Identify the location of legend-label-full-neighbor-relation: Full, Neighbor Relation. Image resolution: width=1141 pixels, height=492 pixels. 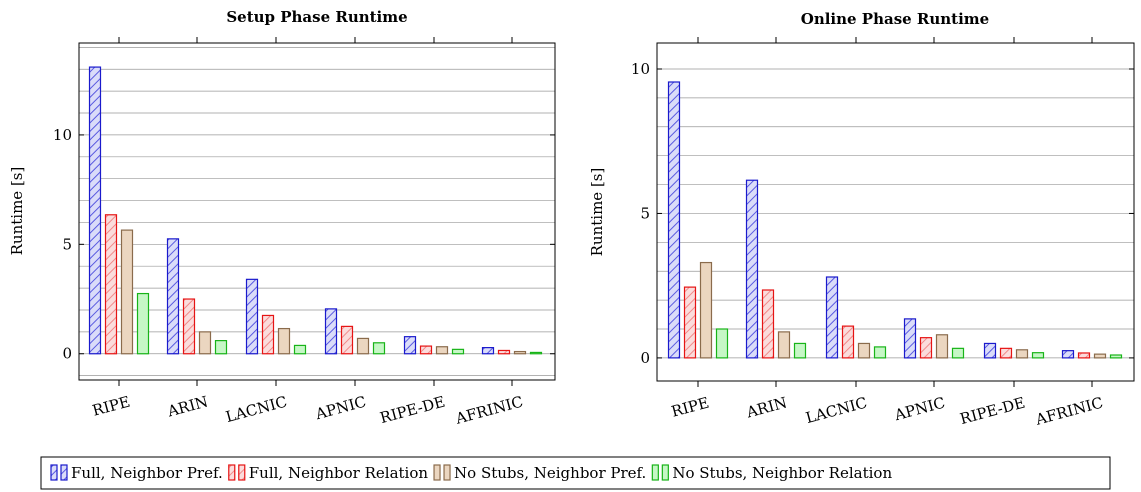
(339, 473).